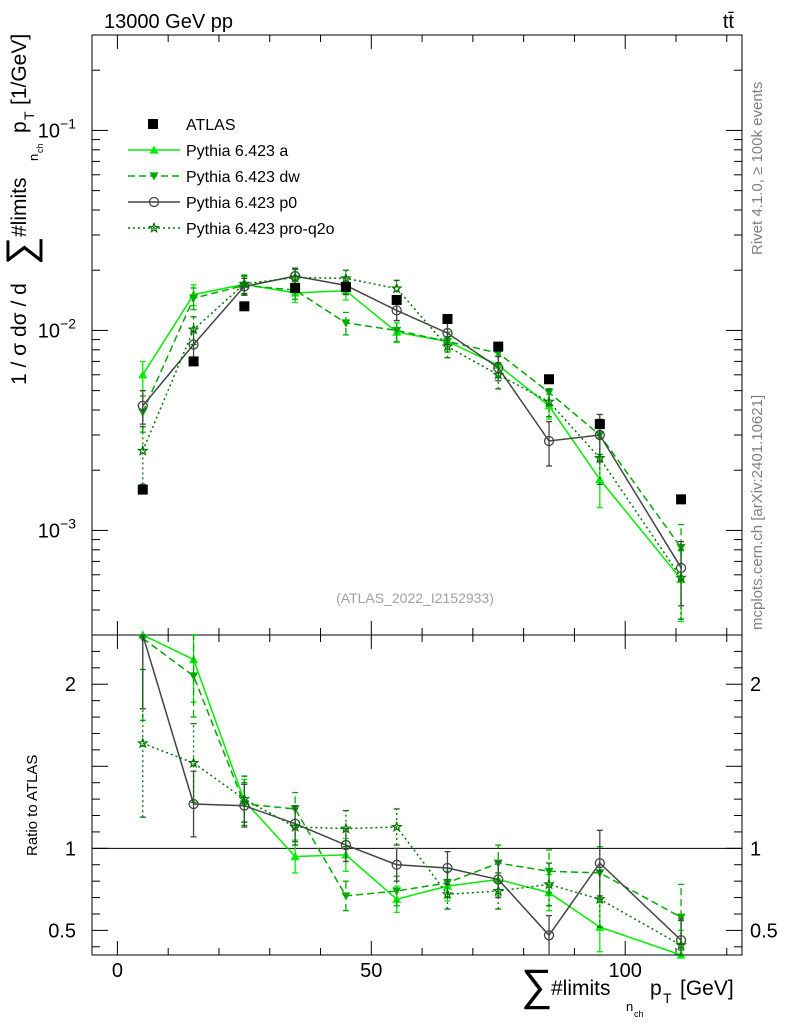  Describe the element at coordinates (40, 148) in the screenshot. I see `y-title-sub-ch: ch` at that location.